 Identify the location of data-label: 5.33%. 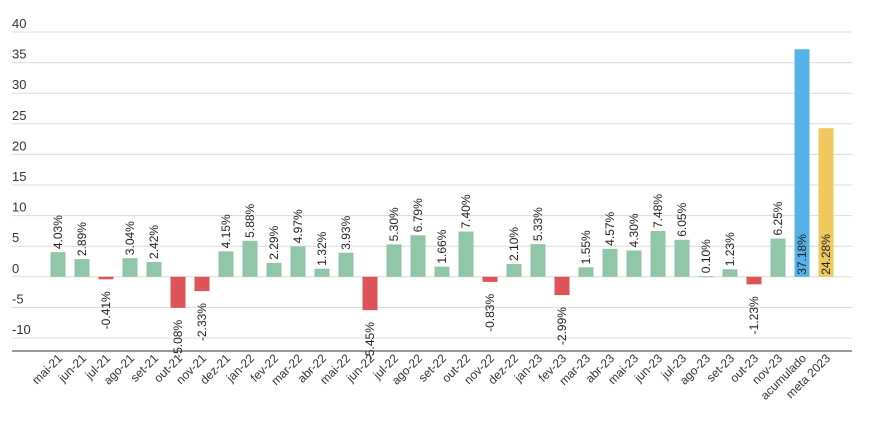
(538, 224).